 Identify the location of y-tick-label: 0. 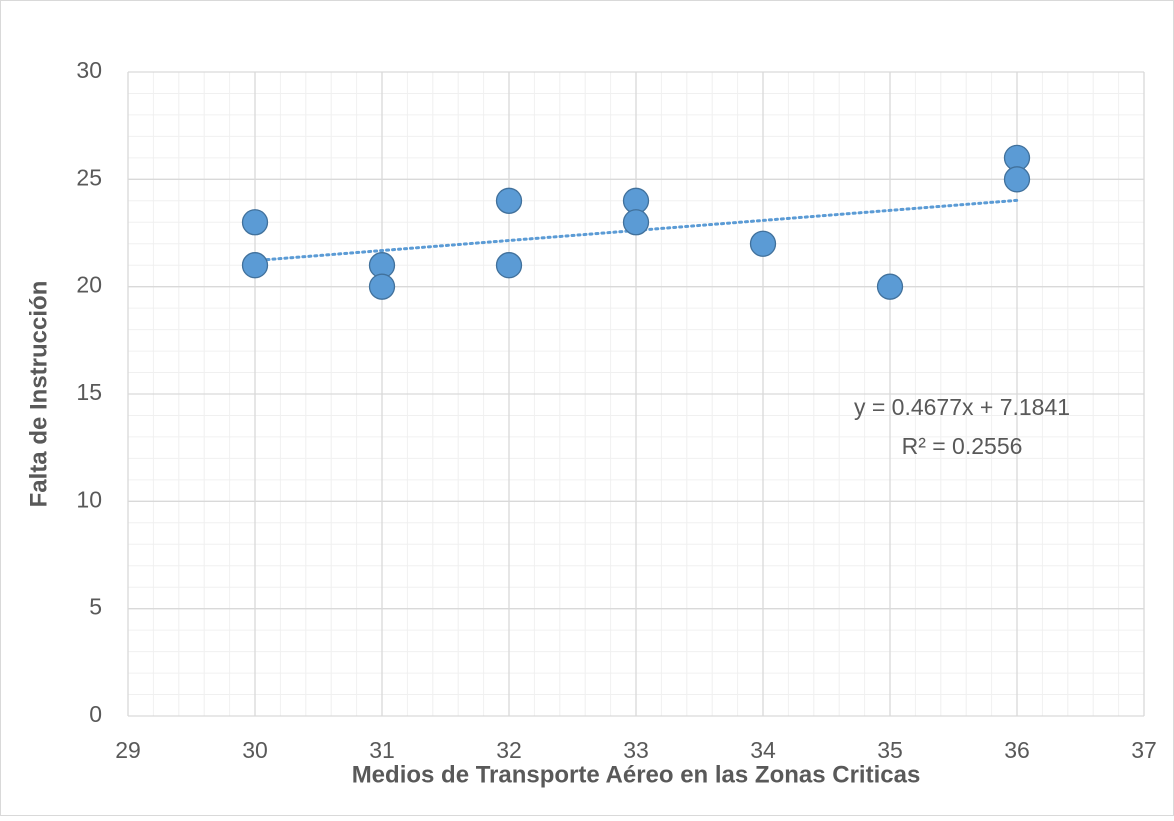
(95, 714).